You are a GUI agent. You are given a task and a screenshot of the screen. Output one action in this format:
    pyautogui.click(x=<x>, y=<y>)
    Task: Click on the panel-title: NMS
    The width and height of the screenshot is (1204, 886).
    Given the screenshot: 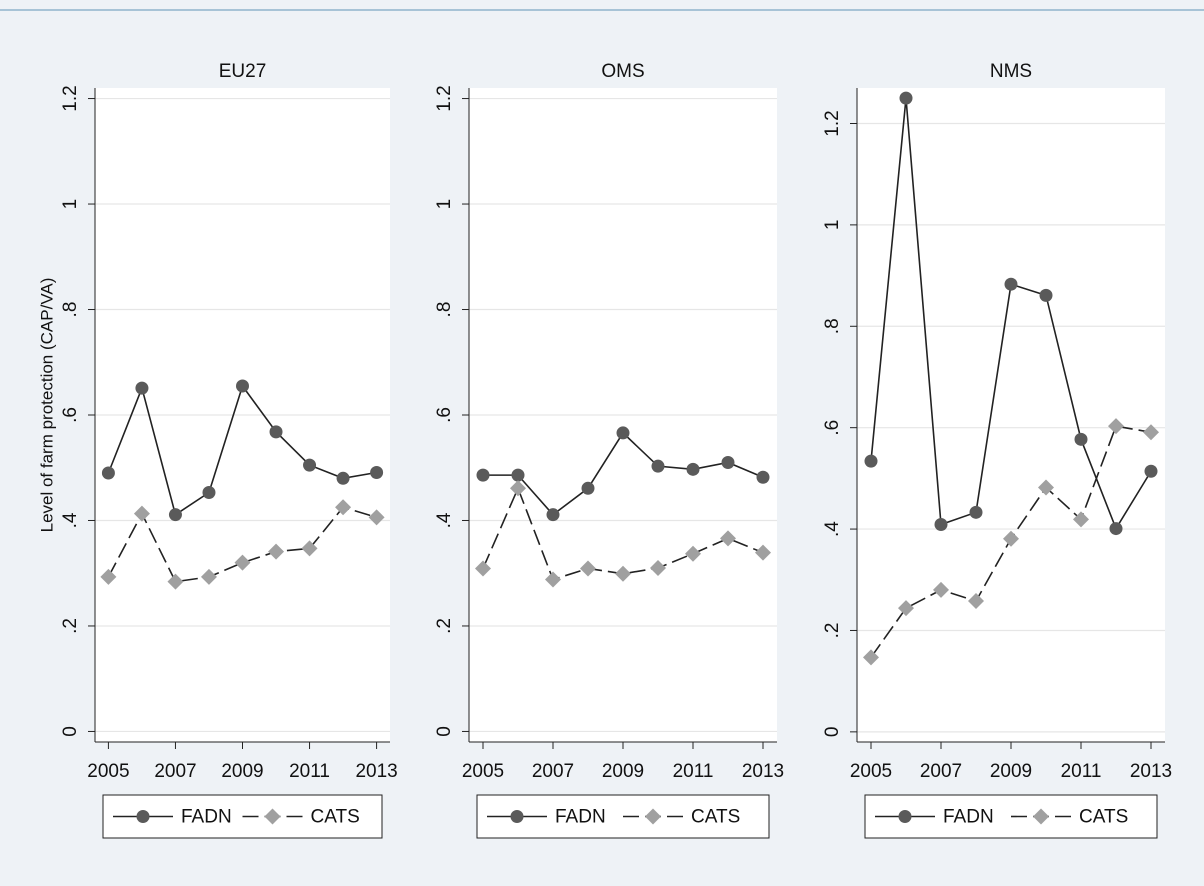 What is the action you would take?
    pyautogui.click(x=1011, y=71)
    